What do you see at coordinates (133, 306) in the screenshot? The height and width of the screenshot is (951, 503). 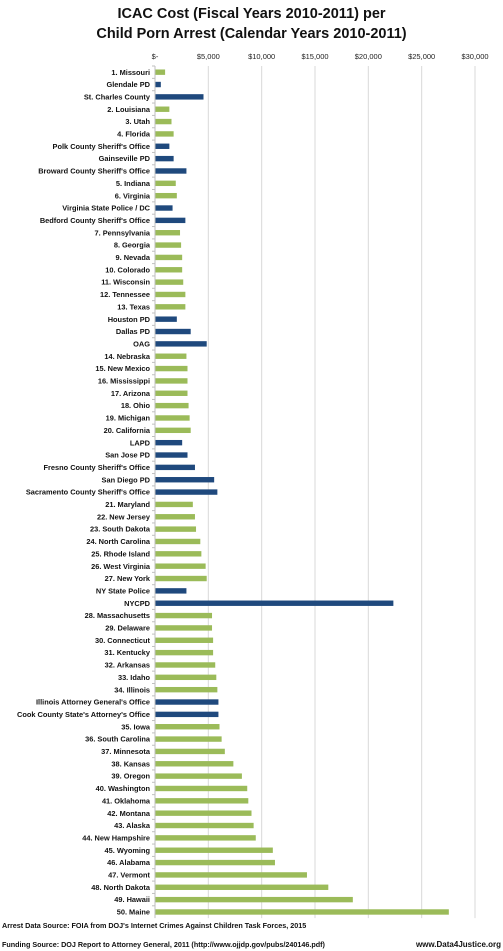 I see `category-label: 13. Texas` at bounding box center [133, 306].